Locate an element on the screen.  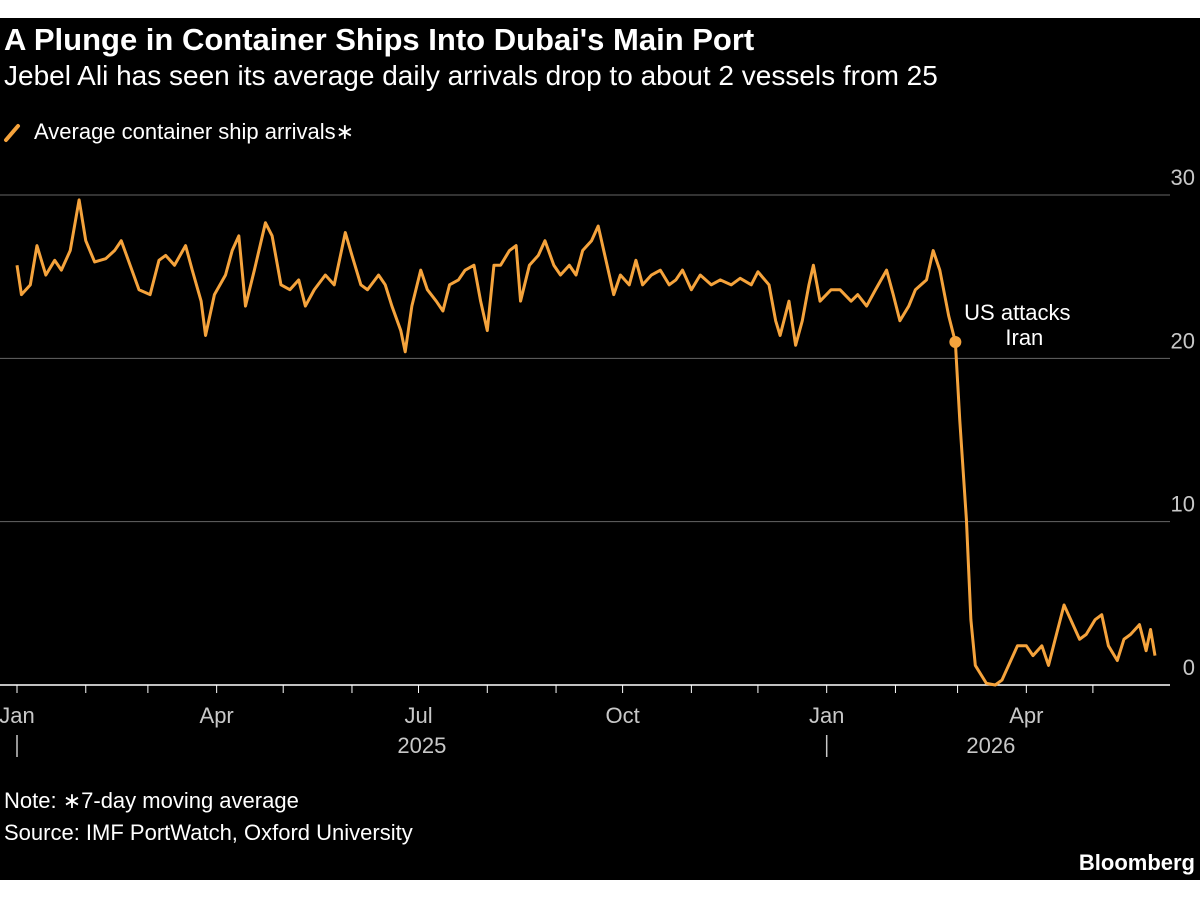
note: Note: ∗7-day moving average is located at coordinates (151, 800).